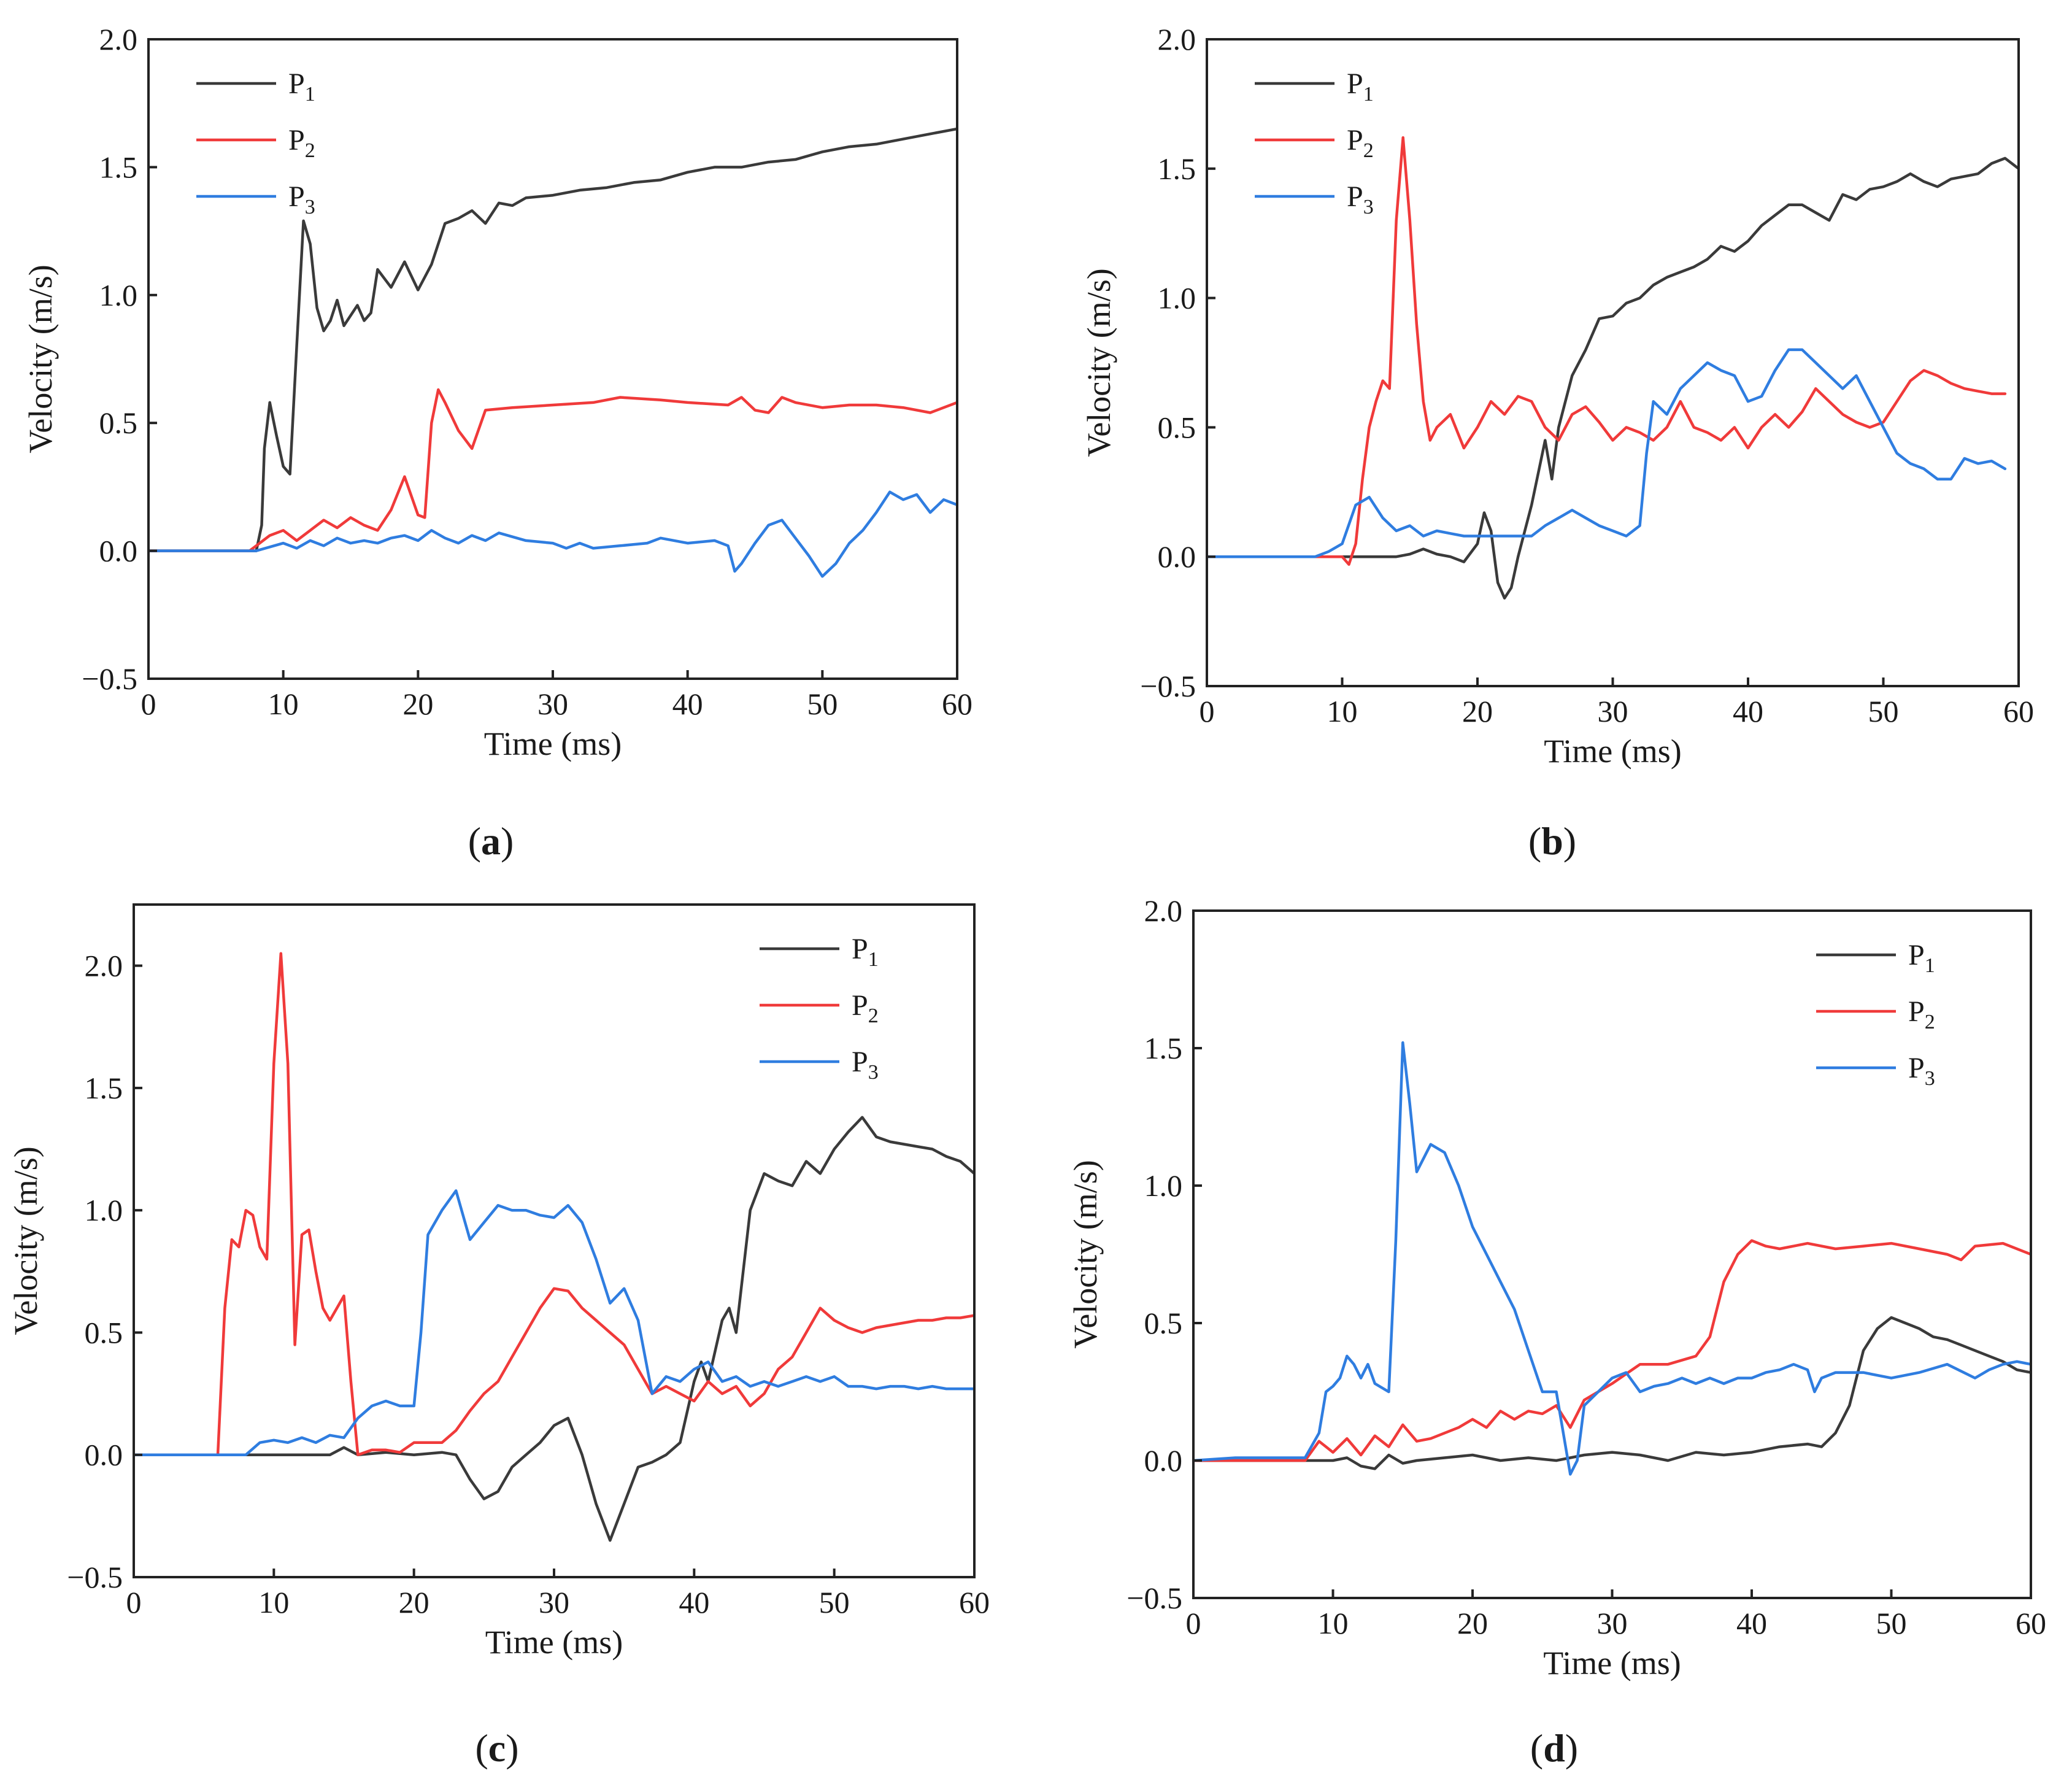 This screenshot has height=1787, width=2072. Describe the element at coordinates (1314, 143) in the screenshot. I see `panel-b-legend: P1 P2 P3` at that location.